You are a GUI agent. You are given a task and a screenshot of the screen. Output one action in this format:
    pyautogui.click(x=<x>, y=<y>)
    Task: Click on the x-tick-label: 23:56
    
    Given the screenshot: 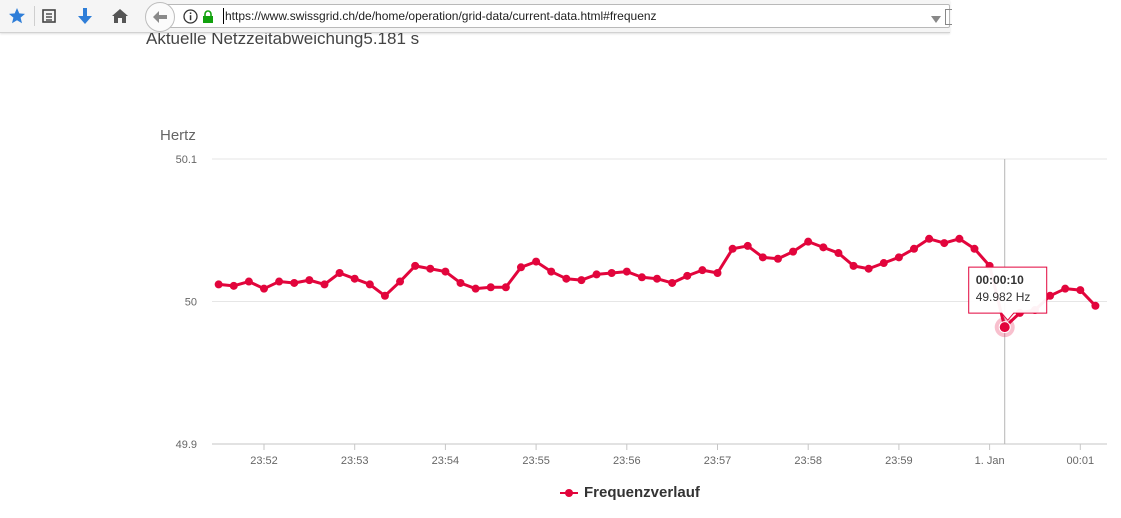 What is the action you would take?
    pyautogui.click(x=627, y=461)
    